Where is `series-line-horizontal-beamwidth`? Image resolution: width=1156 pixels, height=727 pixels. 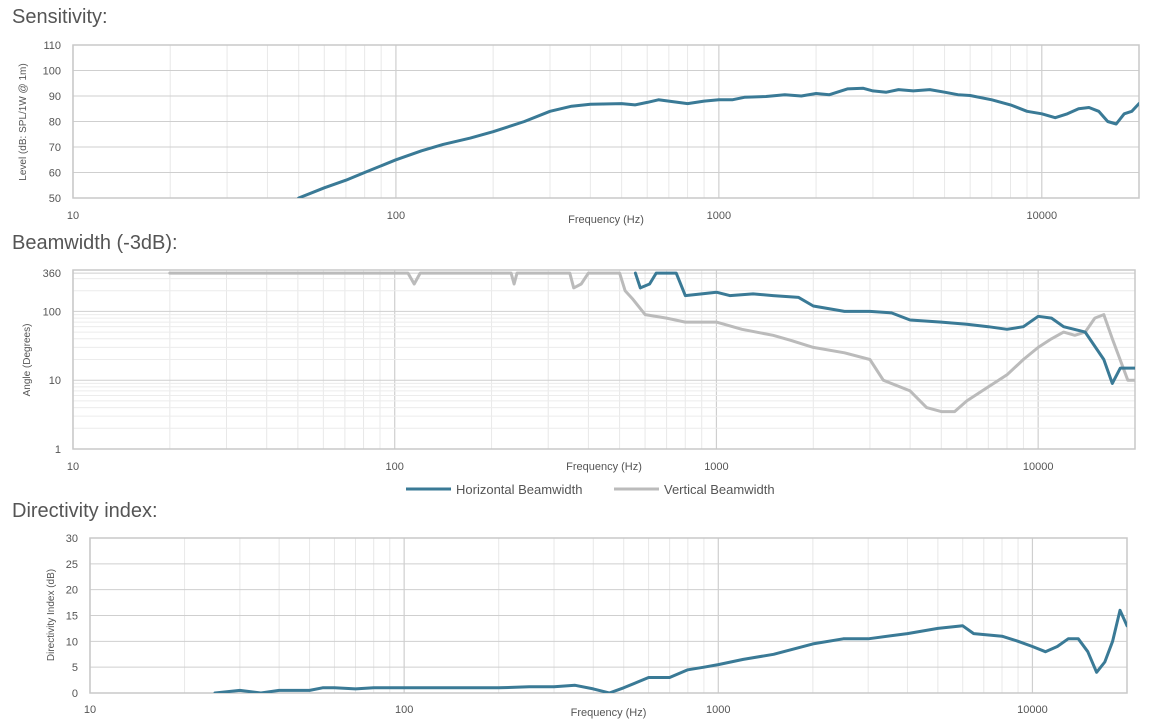 series-line-horizontal-beamwidth is located at coordinates (884, 328).